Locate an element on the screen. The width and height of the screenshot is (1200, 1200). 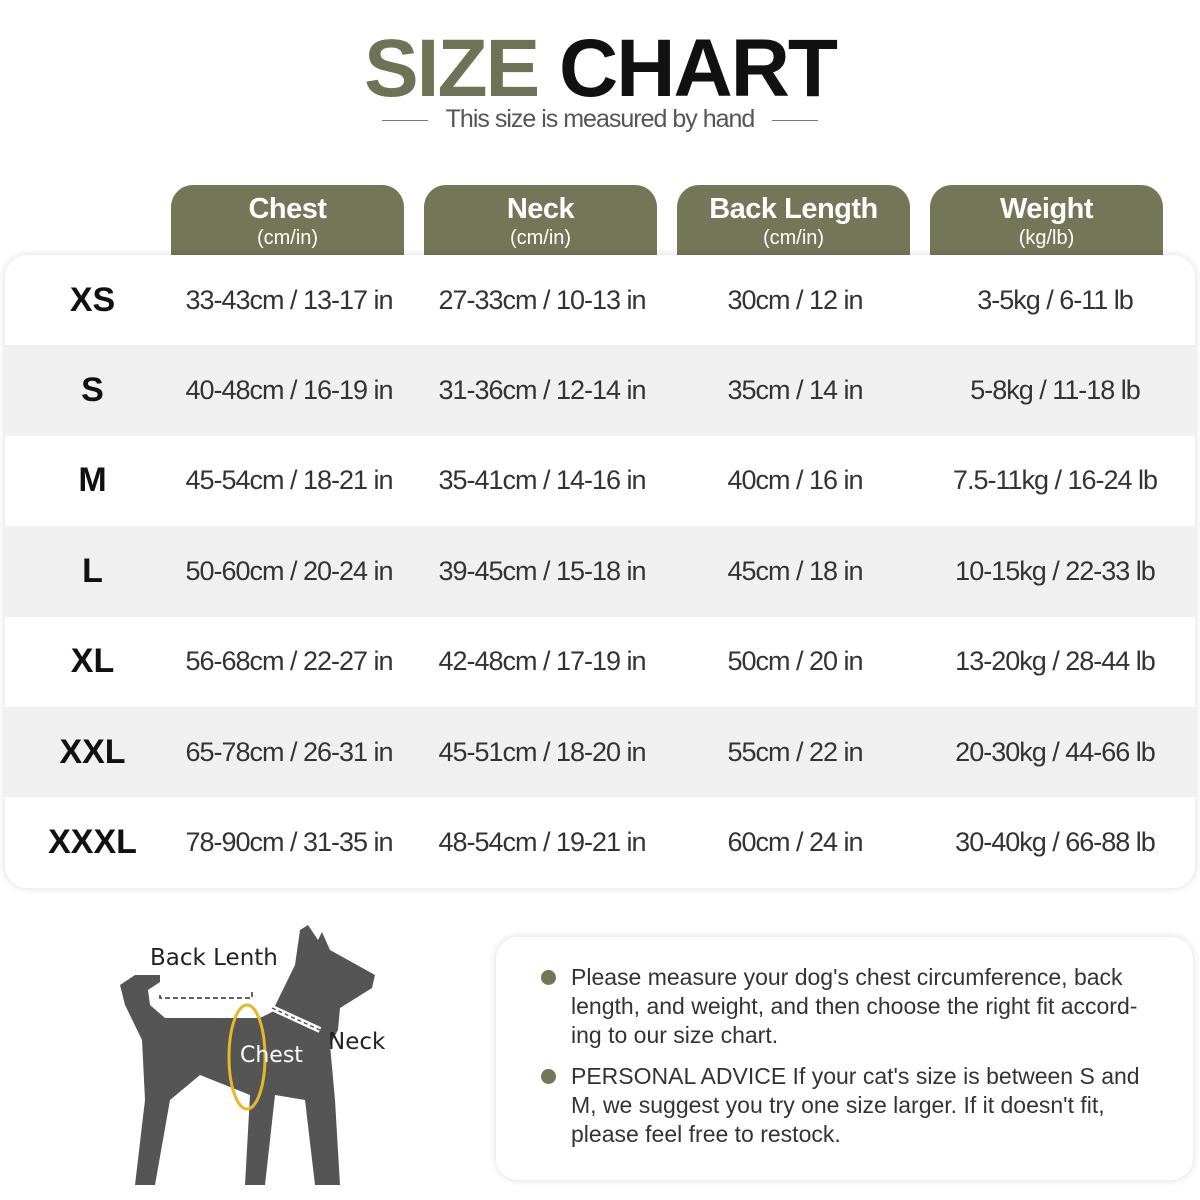
chest-value: 40-48cm / 16-19 in is located at coordinates (289, 390).